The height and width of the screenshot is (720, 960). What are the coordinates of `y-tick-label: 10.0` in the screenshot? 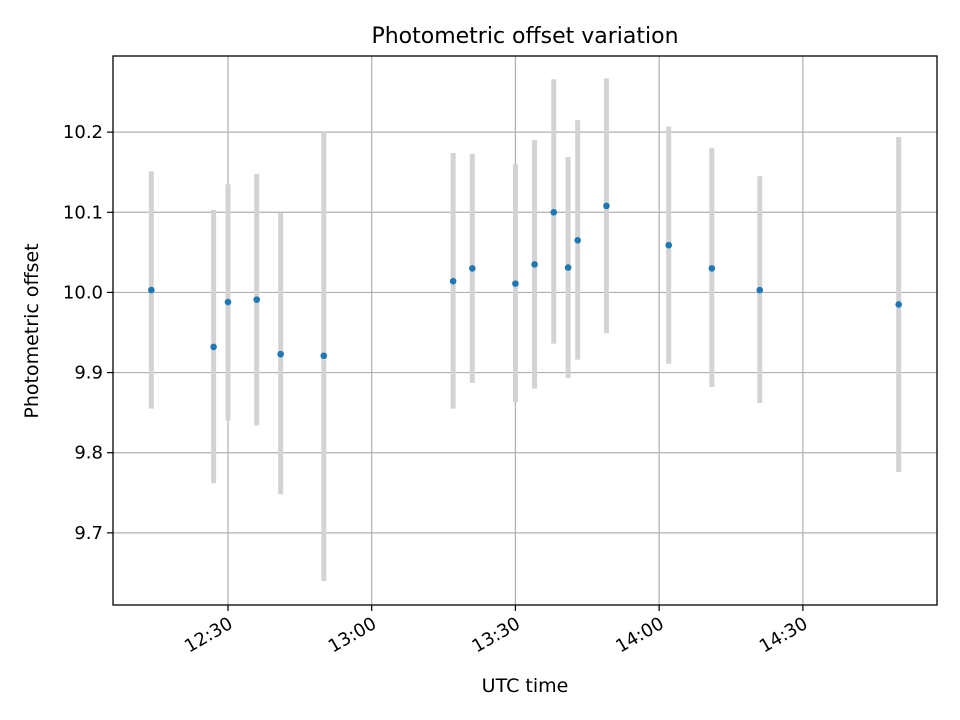 It's located at (83, 292).